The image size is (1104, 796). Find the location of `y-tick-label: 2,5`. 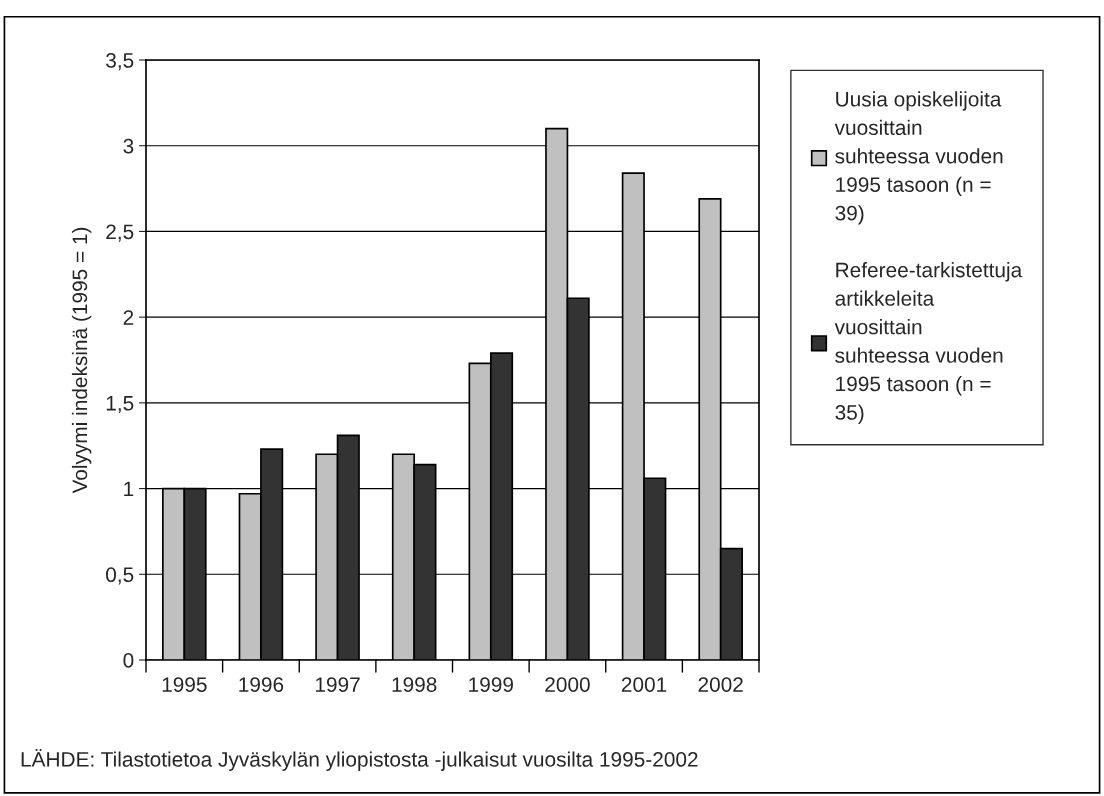

y-tick-label: 2,5 is located at coordinates (120, 233).